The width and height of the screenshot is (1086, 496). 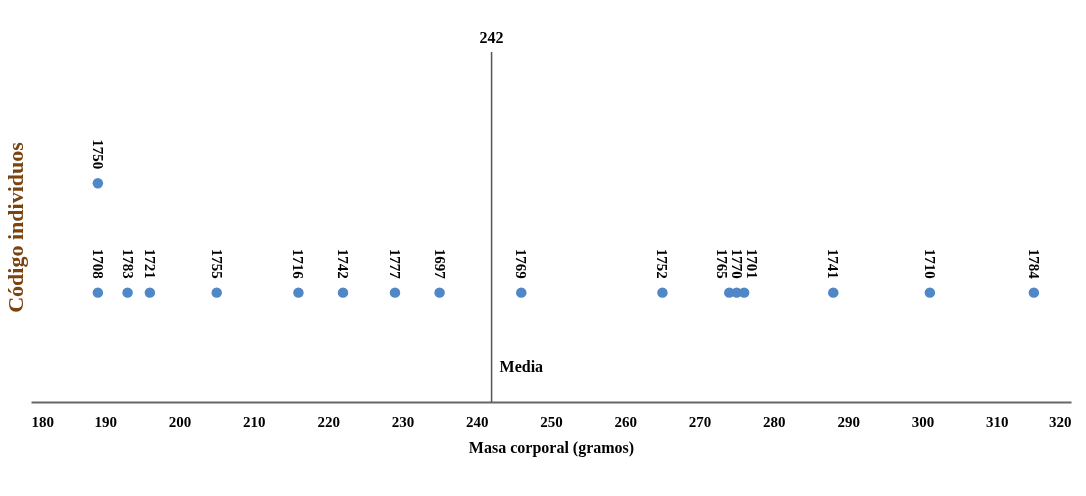 I want to click on x-tick-label: 230, so click(x=403, y=421).